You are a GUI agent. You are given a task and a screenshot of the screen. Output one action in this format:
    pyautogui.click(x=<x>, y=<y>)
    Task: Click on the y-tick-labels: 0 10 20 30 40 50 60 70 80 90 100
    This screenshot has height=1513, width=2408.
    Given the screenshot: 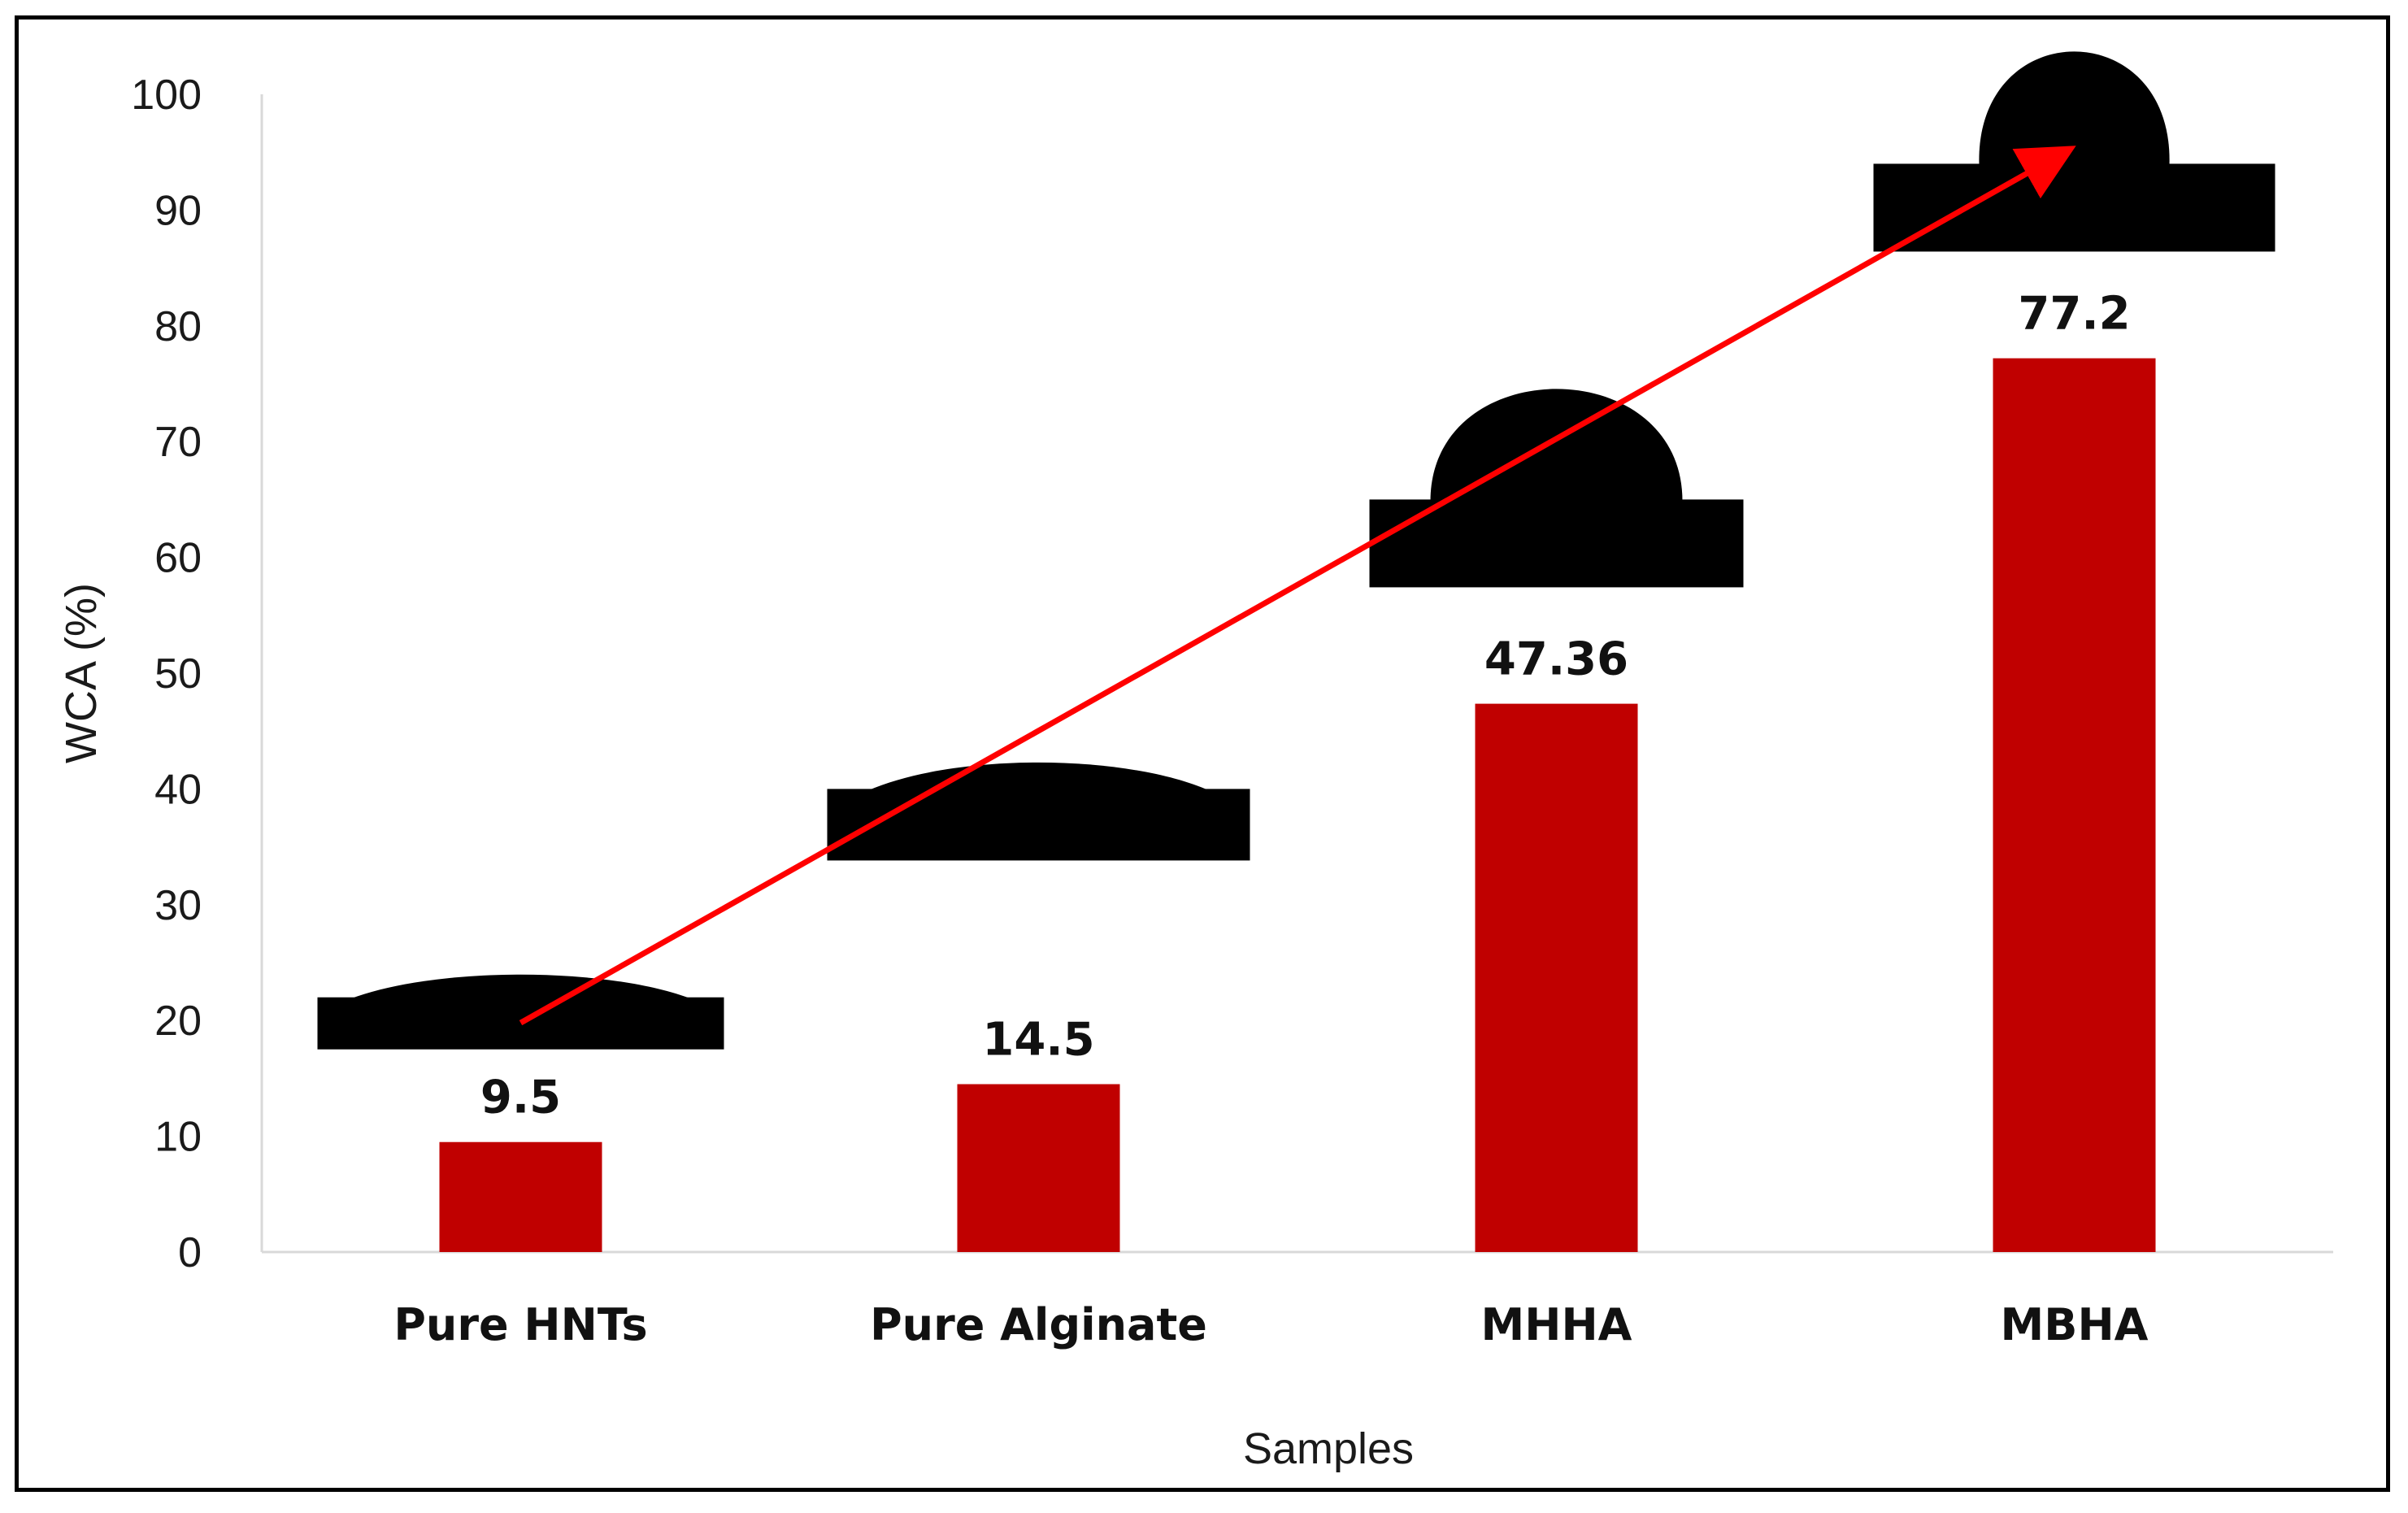 What is the action you would take?
    pyautogui.click(x=166, y=674)
    